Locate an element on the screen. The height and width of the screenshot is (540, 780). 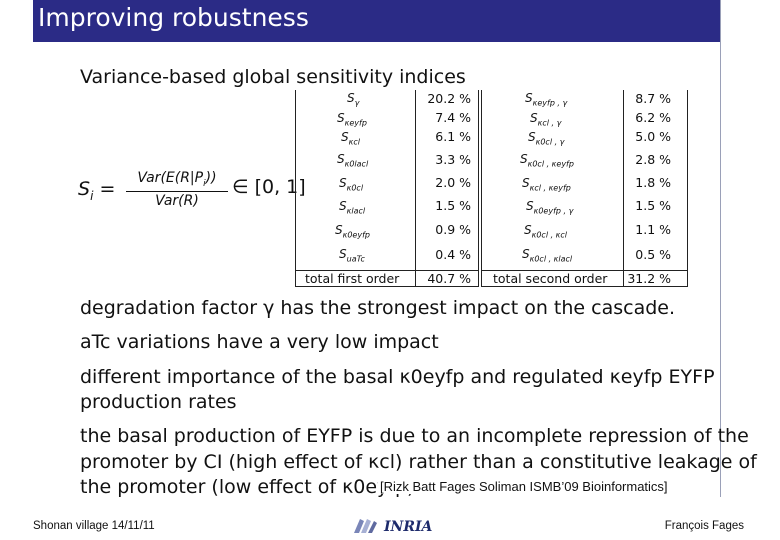
formula-fraction: Var(E(R|Pi)) Var(R) is located at coordinates (177, 189).